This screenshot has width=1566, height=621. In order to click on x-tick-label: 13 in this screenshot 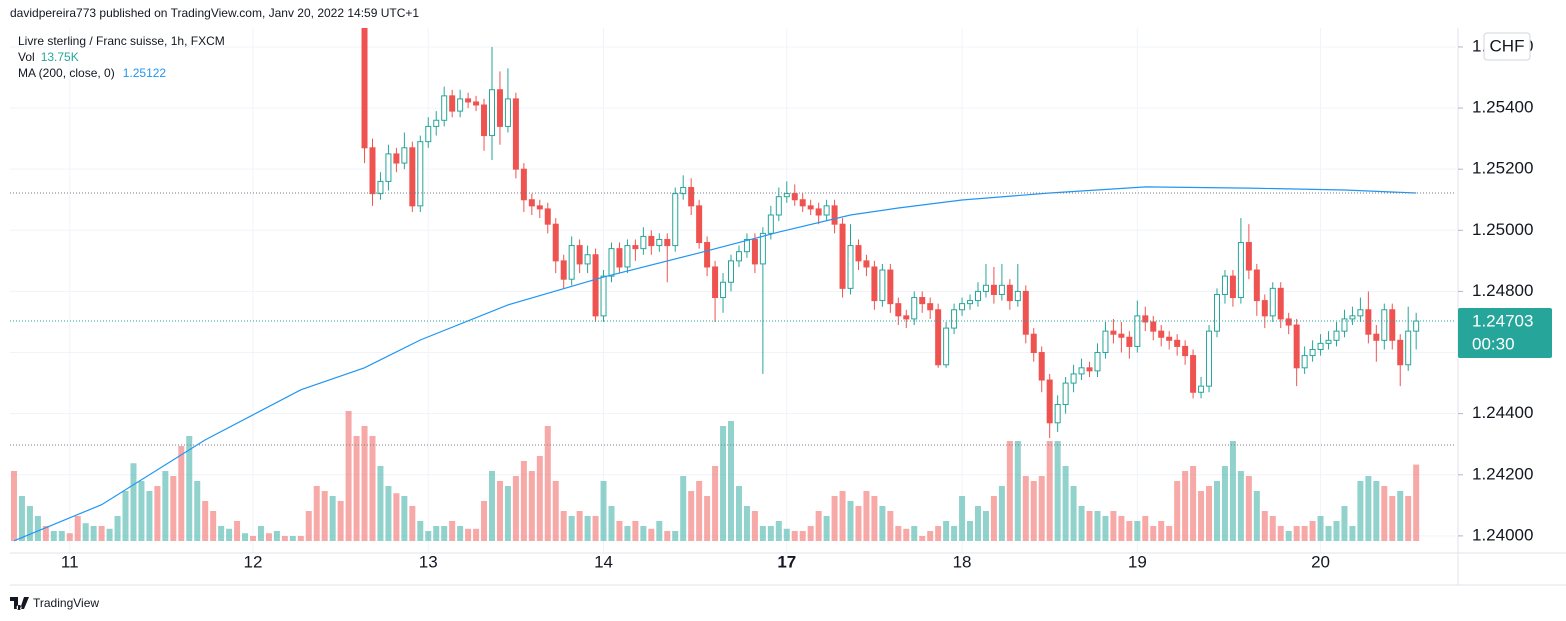, I will do `click(428, 561)`.